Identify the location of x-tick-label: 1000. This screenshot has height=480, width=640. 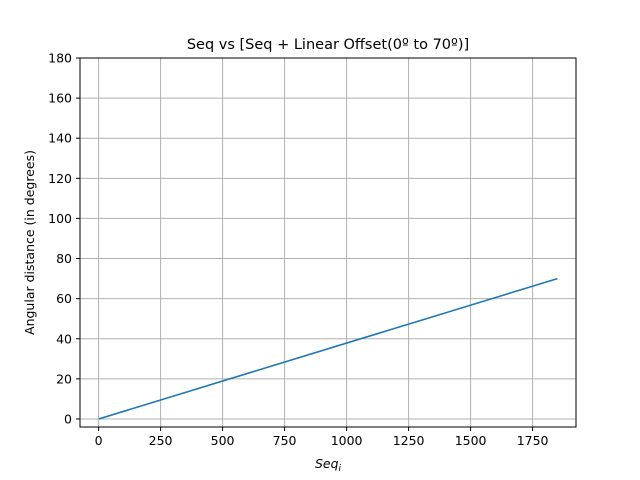
(347, 440).